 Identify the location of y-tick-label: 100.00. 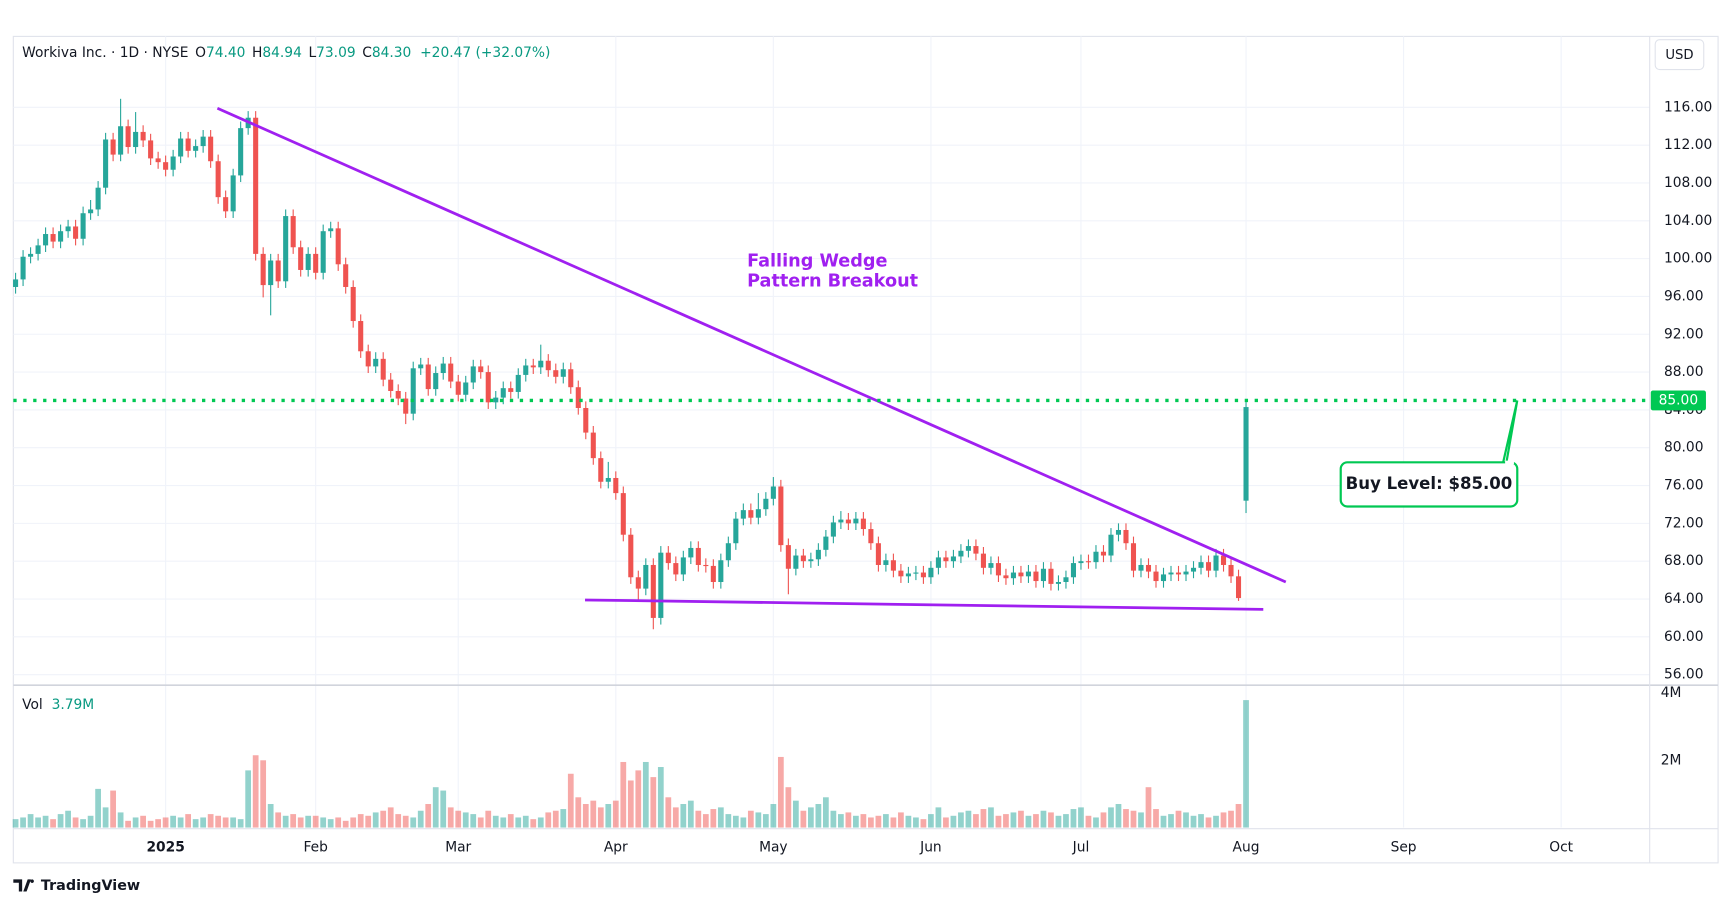
(1688, 259).